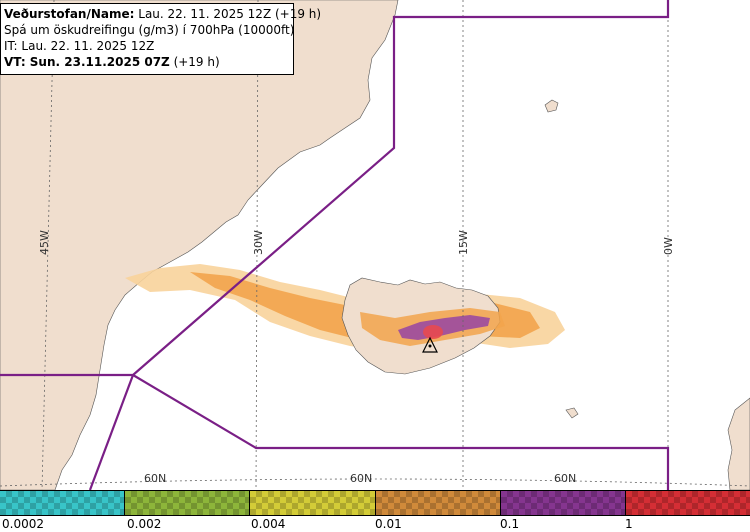  Describe the element at coordinates (738, 443) in the screenshot. I see `norway-edge` at that location.